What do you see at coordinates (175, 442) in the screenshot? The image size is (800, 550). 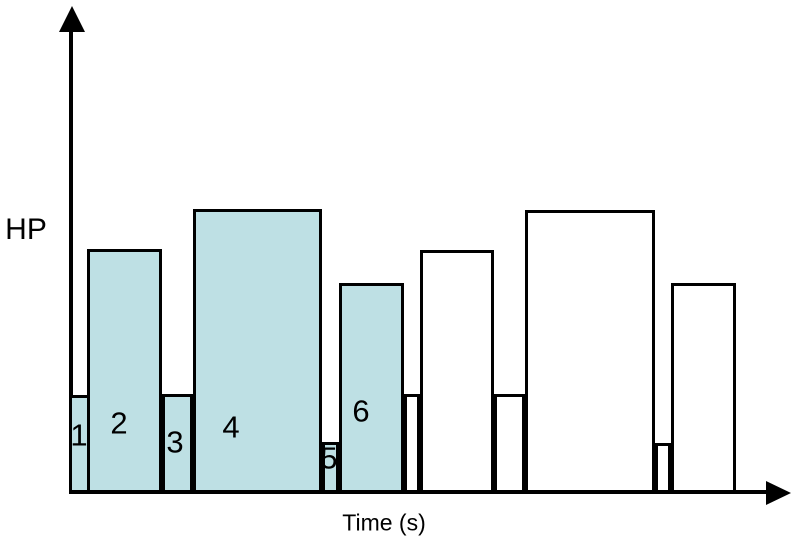 I see `bar-label-3: 3` at bounding box center [175, 442].